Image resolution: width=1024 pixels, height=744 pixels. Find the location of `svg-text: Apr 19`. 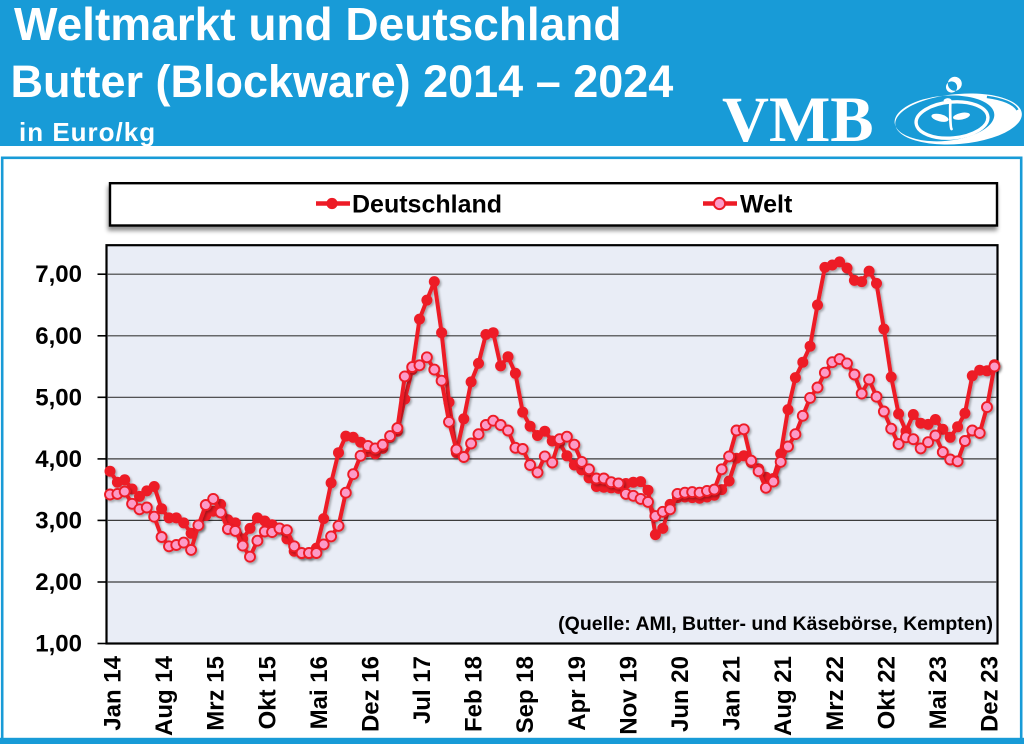

svg-text: Apr 19 is located at coordinates (577, 693).